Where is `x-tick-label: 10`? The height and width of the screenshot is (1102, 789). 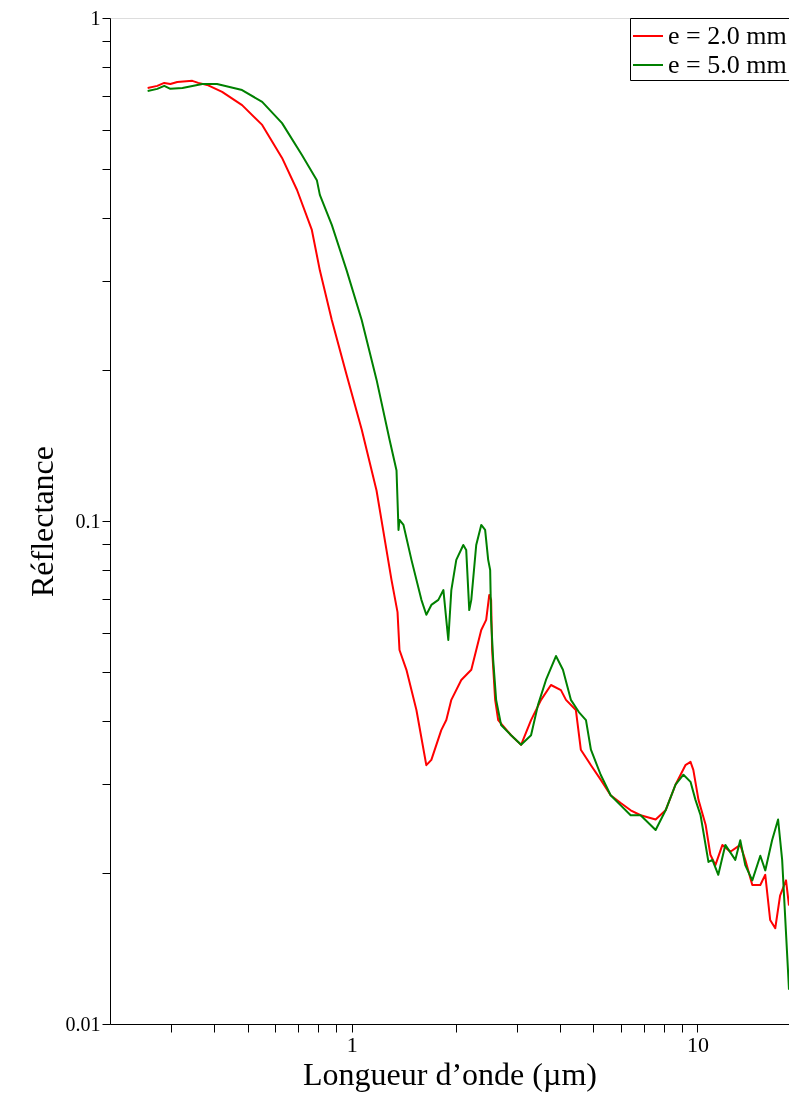
x-tick-label: 10 is located at coordinates (697, 1044).